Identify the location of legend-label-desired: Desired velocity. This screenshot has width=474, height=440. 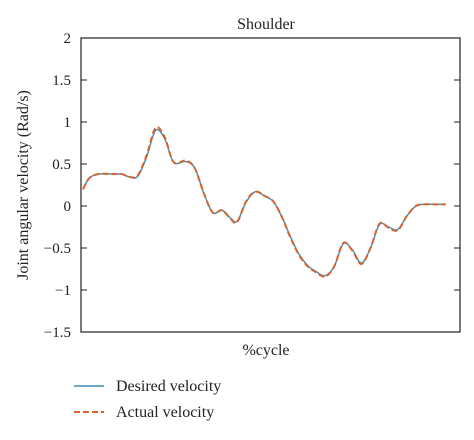
(168, 386).